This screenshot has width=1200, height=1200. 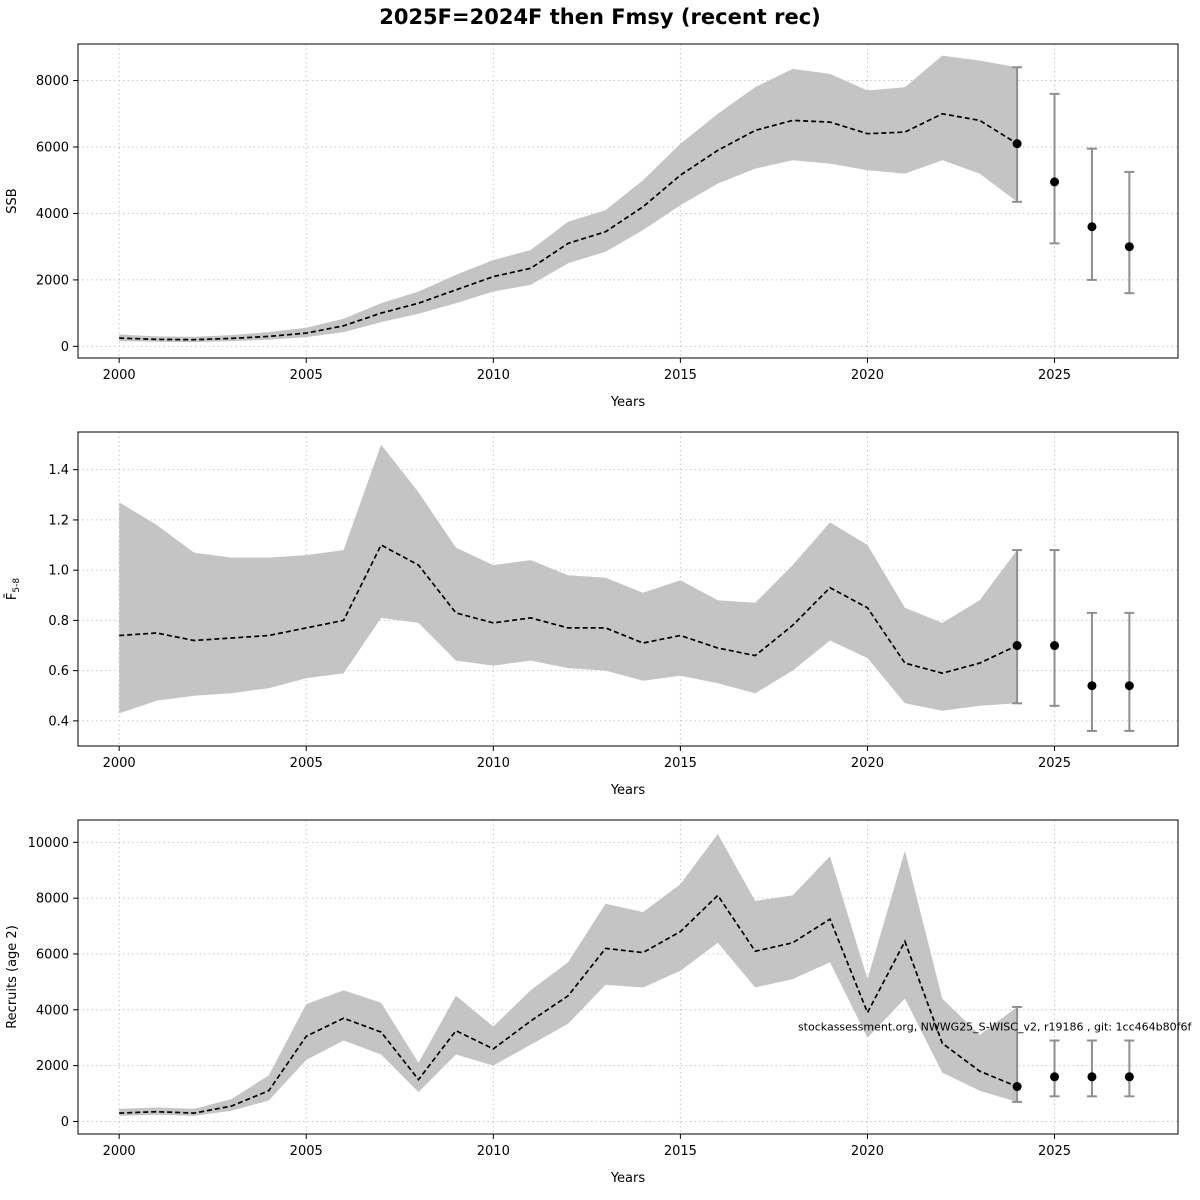 What do you see at coordinates (58, 470) in the screenshot?
I see `svg-text: 1.4` at bounding box center [58, 470].